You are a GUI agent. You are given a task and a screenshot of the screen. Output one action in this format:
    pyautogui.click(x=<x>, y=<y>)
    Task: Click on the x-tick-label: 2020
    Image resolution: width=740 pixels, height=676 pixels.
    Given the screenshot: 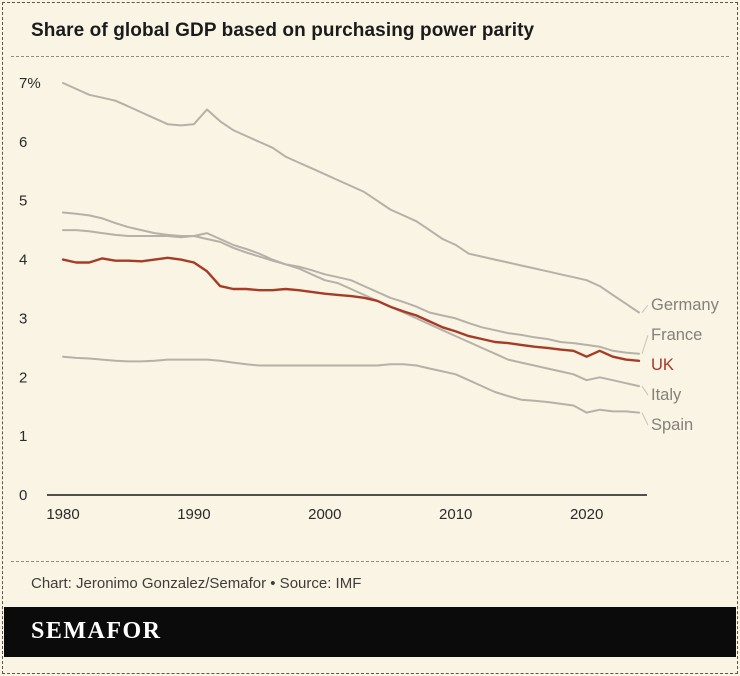 What is the action you would take?
    pyautogui.click(x=586, y=514)
    